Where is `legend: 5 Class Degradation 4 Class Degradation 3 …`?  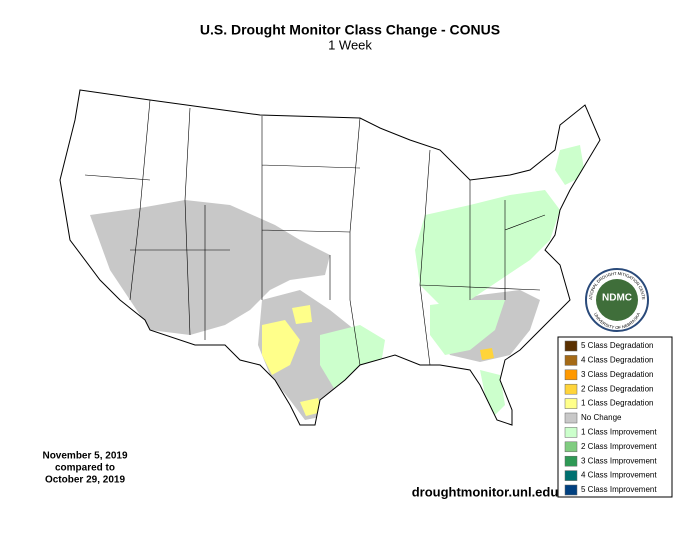
legend: 5 Class Degradation 4 Class Degradation 3 … is located at coordinates (615, 417).